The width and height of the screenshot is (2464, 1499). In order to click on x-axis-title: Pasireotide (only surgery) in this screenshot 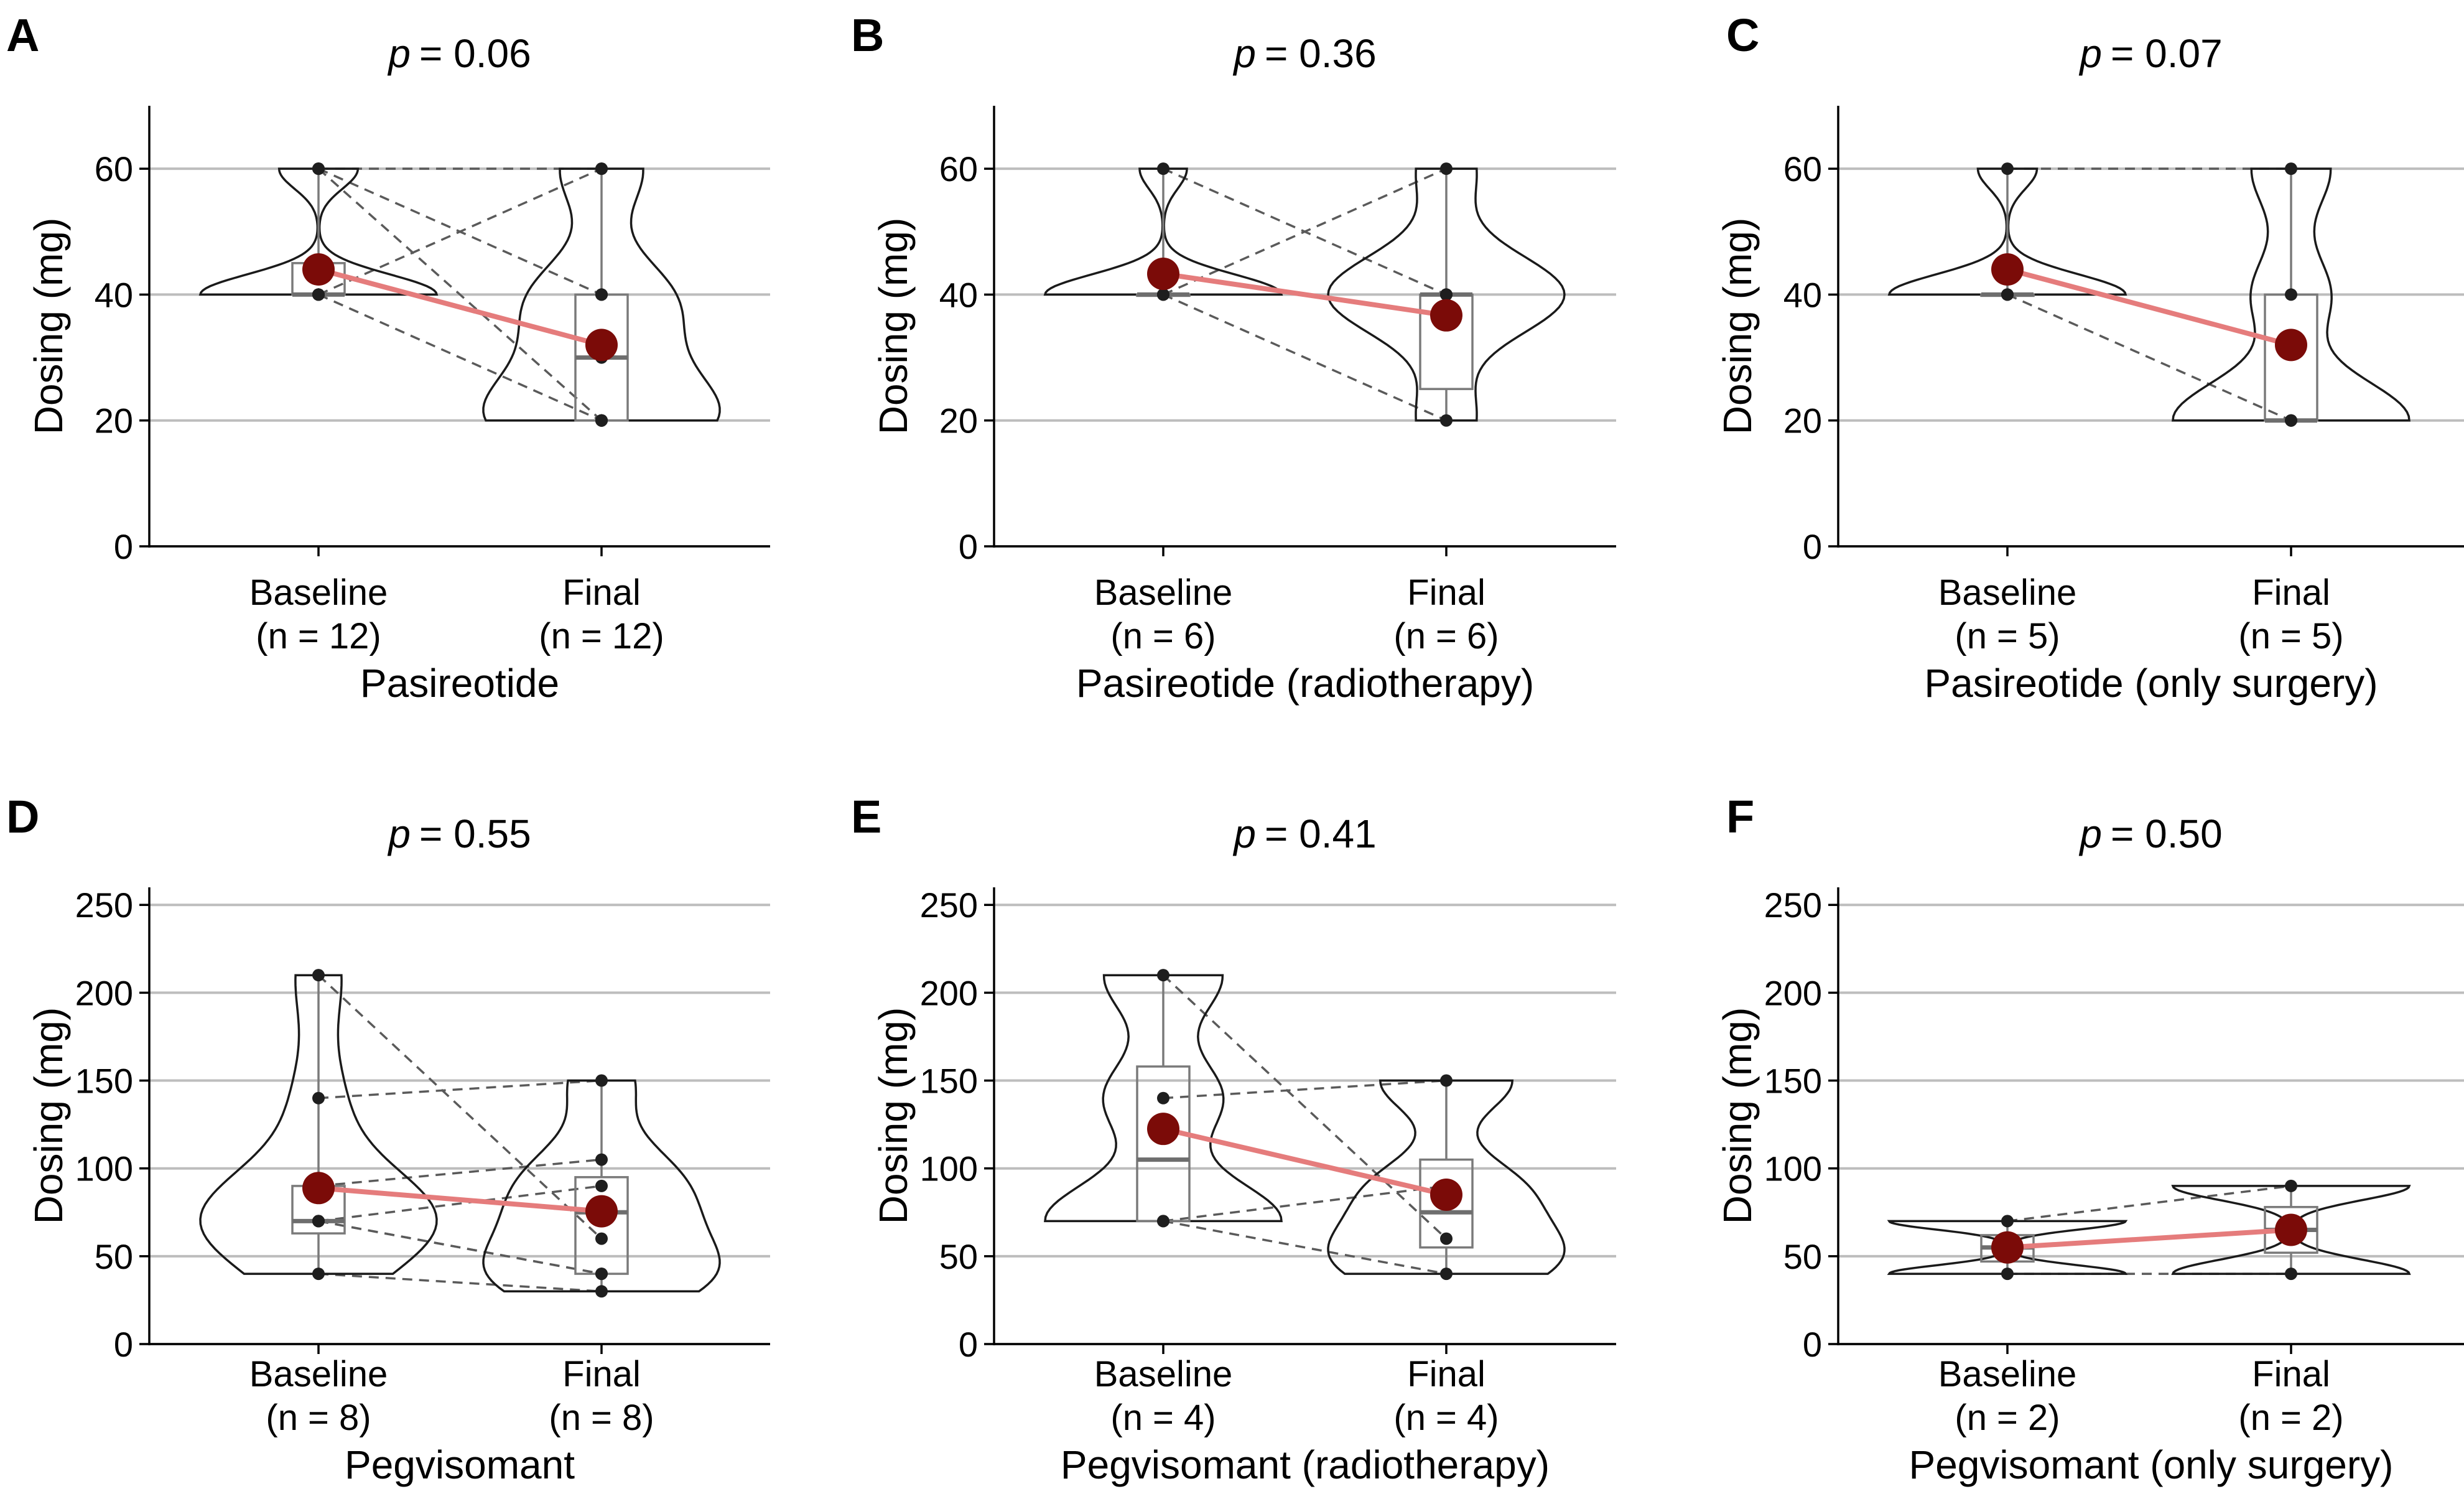, I will do `click(2151, 683)`.